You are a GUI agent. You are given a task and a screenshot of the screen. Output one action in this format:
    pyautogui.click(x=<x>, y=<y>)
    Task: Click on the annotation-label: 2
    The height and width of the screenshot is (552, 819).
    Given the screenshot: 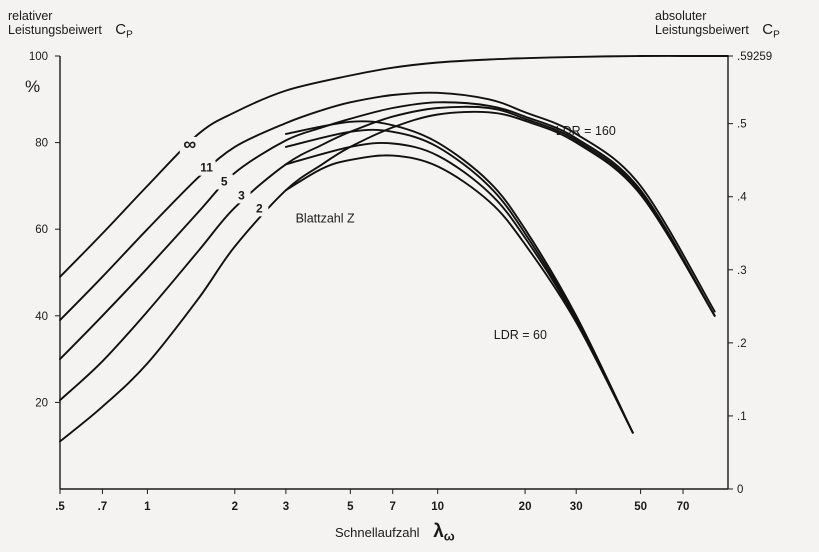 What is the action you would take?
    pyautogui.click(x=259, y=208)
    